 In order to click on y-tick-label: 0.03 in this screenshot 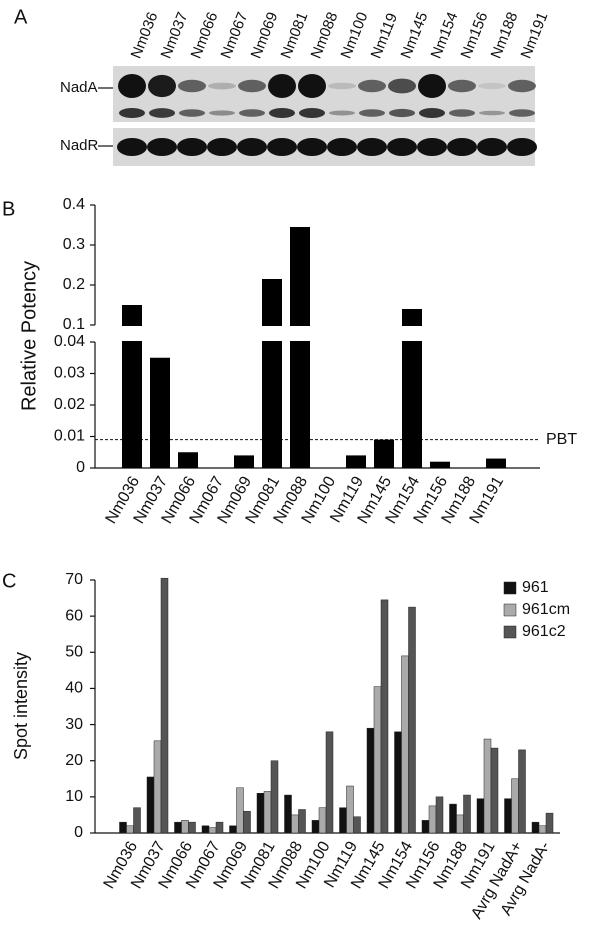, I will do `click(69, 373)`.